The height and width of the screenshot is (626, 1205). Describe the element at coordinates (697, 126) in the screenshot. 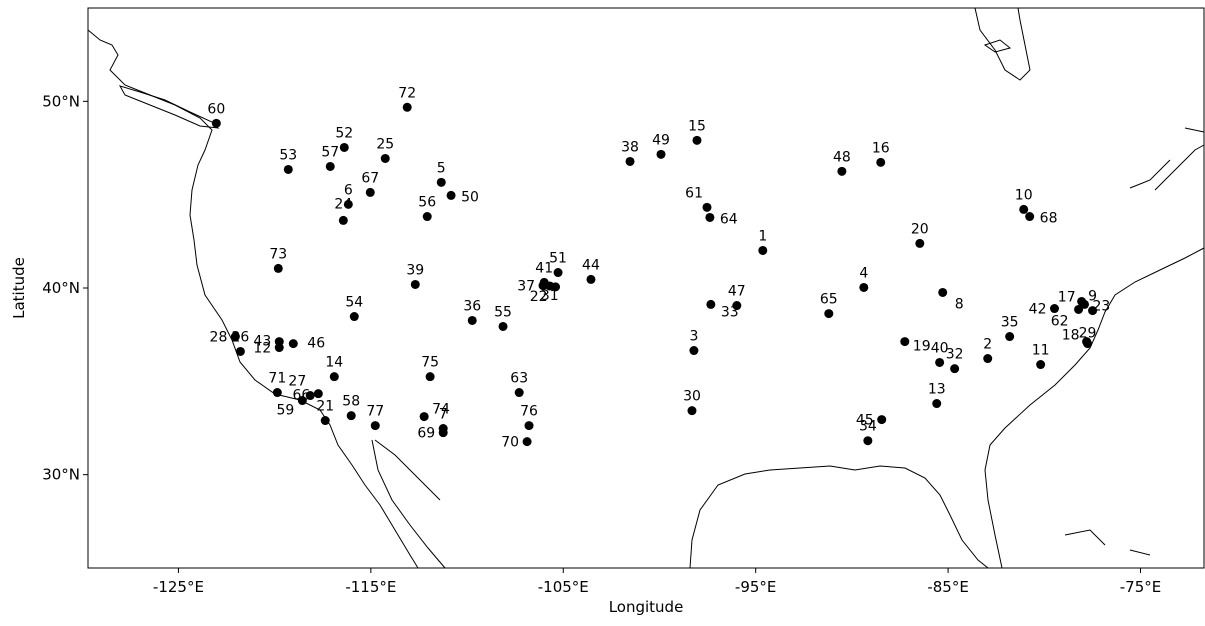

I see `site-label: 15` at that location.